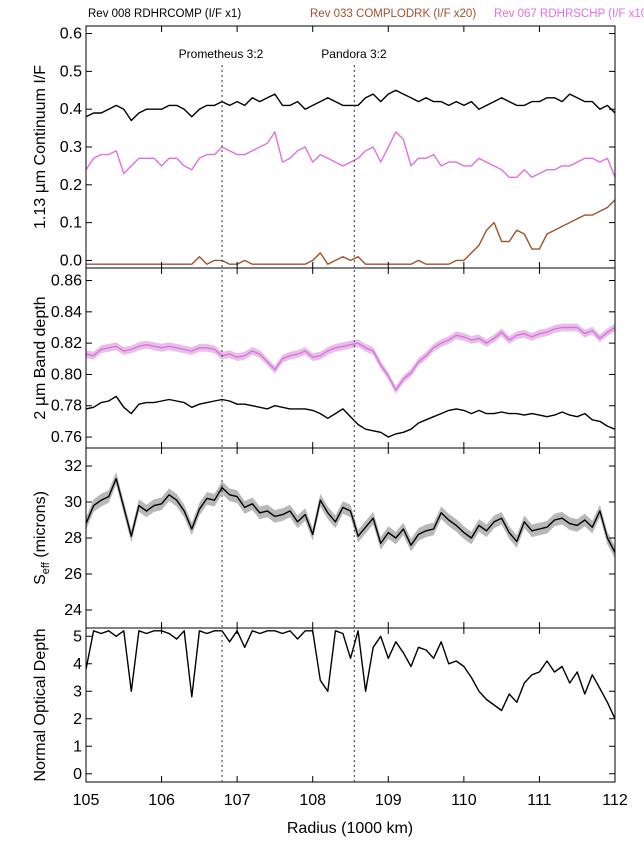 This screenshot has height=849, width=644. I want to click on resonance-label-pandora: Pandora 3:2, so click(354, 54).